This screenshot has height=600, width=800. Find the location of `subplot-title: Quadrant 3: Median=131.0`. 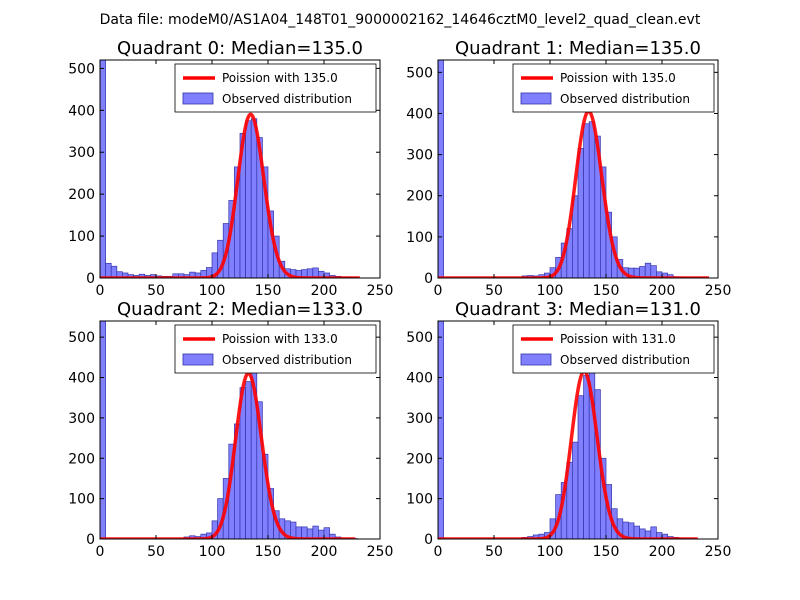

subplot-title: Quadrant 3: Median=131.0 is located at coordinates (578, 309).